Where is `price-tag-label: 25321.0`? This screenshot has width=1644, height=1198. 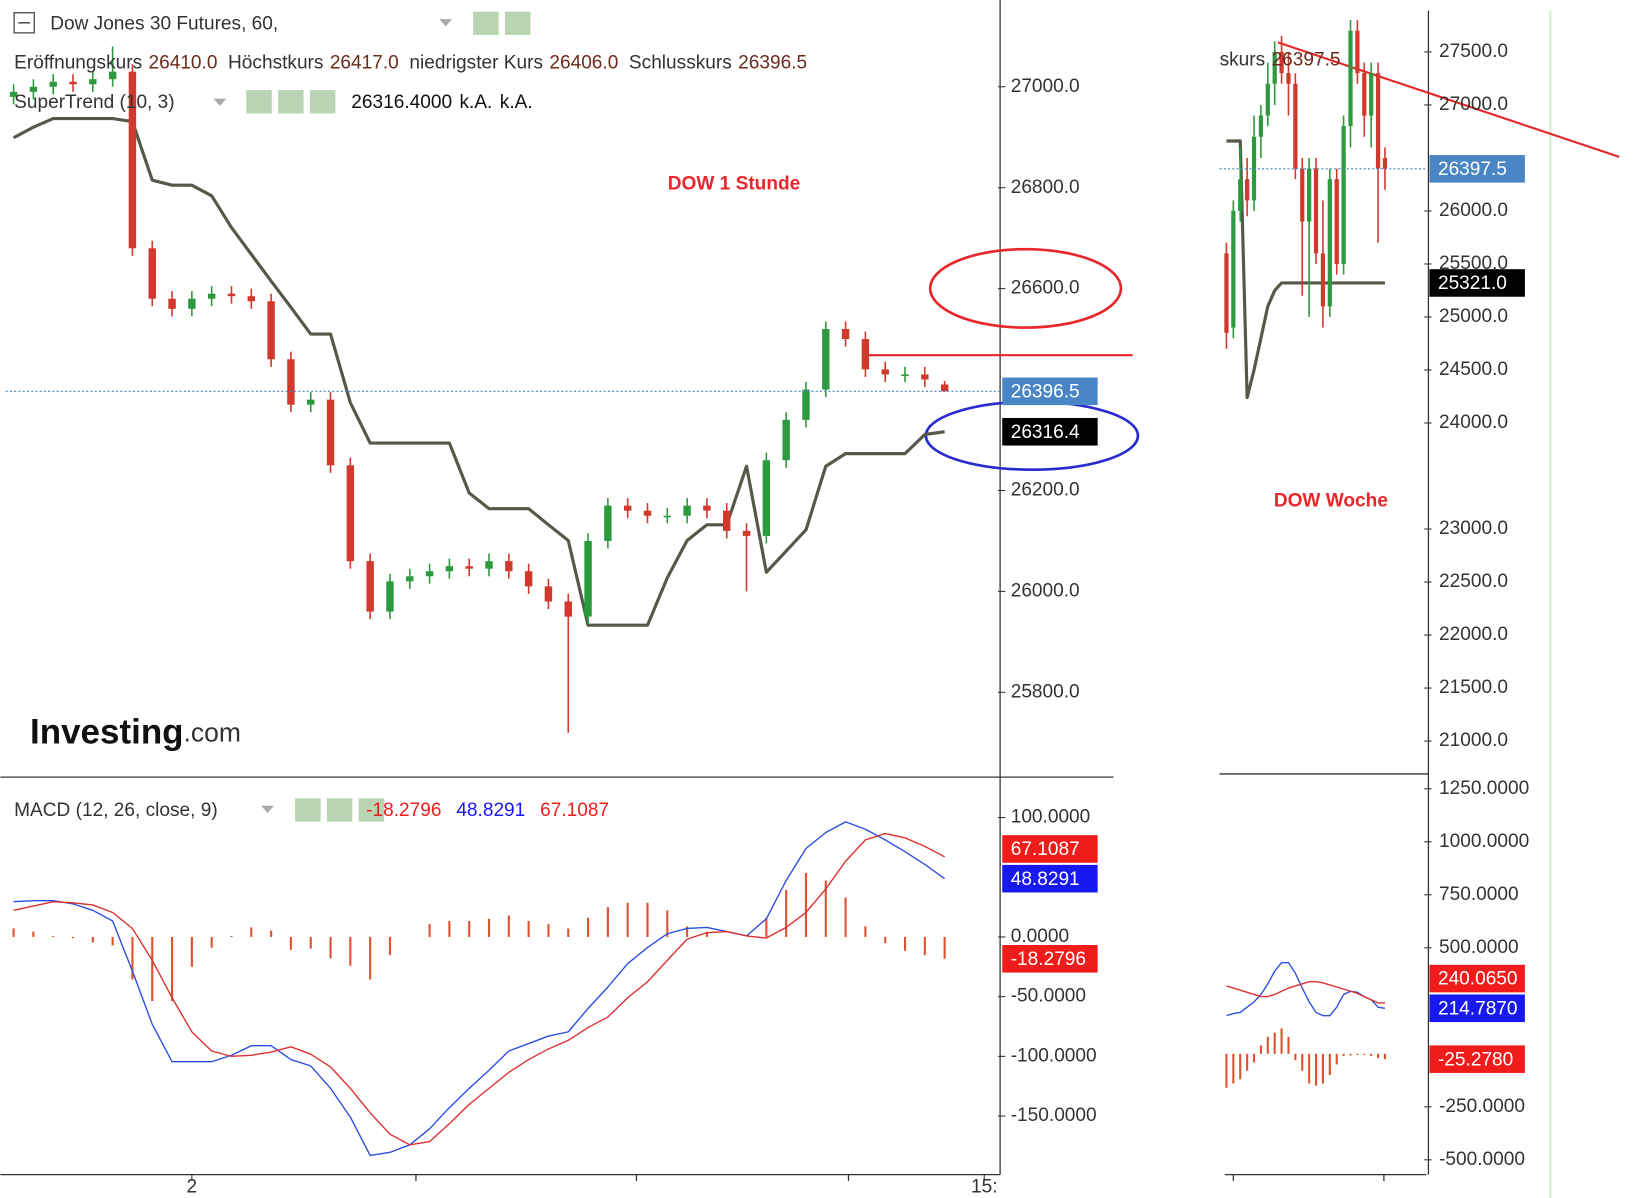 price-tag-label: 25321.0 is located at coordinates (1472, 283).